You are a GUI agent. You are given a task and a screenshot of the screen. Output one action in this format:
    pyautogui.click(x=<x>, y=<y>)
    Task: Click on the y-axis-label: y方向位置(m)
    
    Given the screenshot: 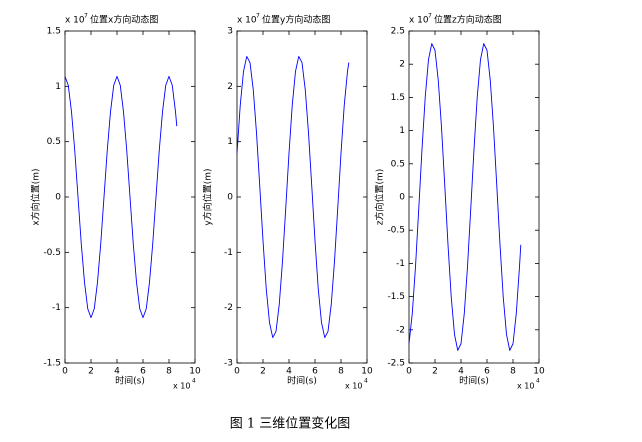 What is the action you would take?
    pyautogui.click(x=208, y=196)
    